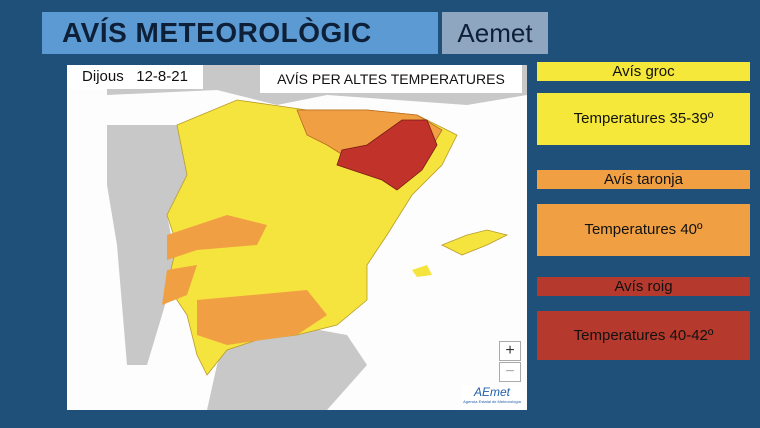 The height and width of the screenshot is (428, 760). What do you see at coordinates (510, 351) in the screenshot?
I see `zoom-in: +` at bounding box center [510, 351].